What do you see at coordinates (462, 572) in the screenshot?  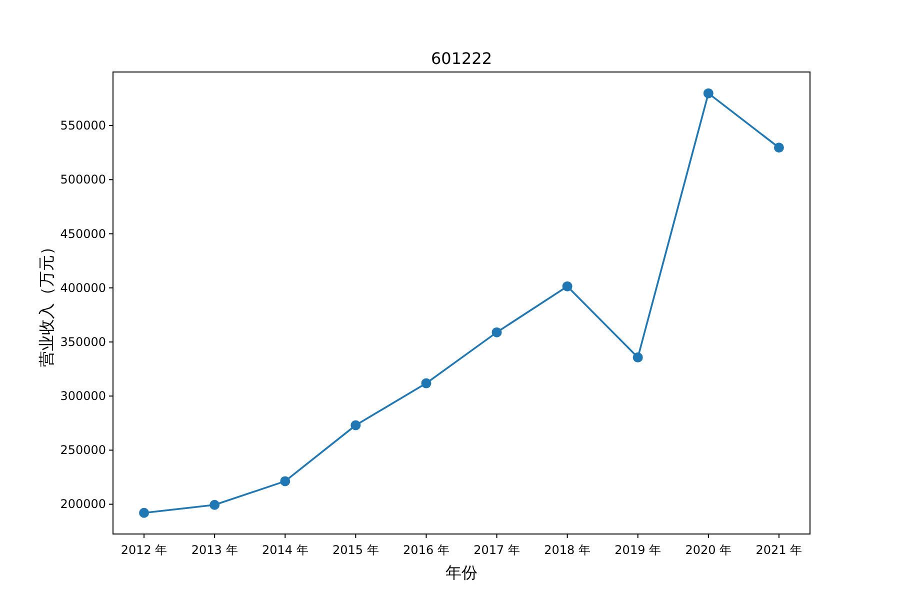 I see `x-axis-title: 年份` at bounding box center [462, 572].